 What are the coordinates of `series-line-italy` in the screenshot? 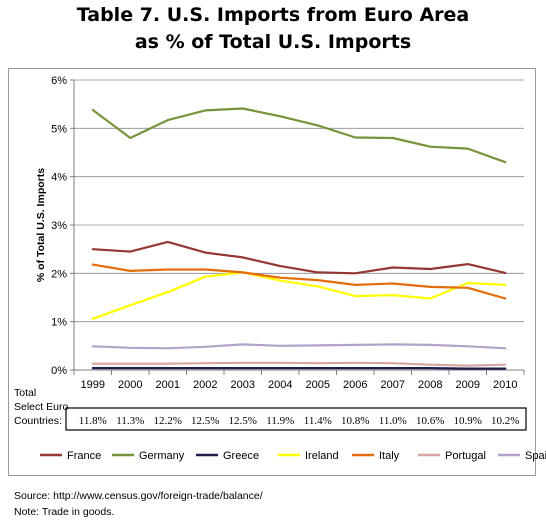 It's located at (299, 281).